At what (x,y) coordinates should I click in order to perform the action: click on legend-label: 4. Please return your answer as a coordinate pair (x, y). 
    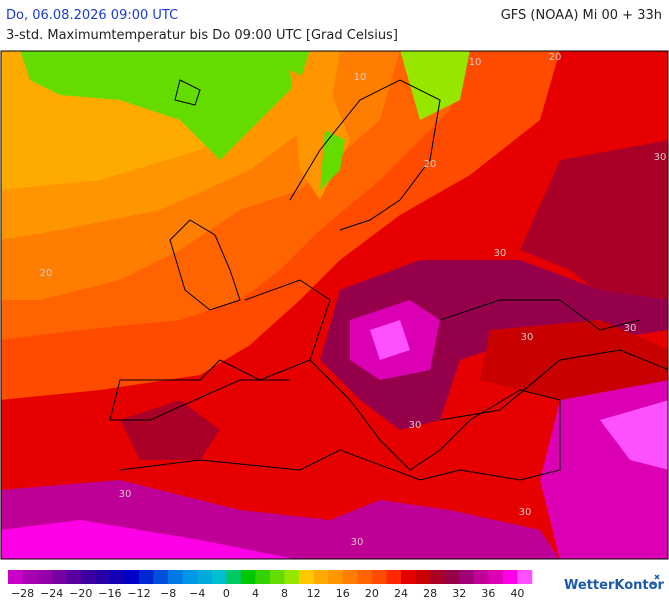
    Looking at the image, I should click on (255, 593).